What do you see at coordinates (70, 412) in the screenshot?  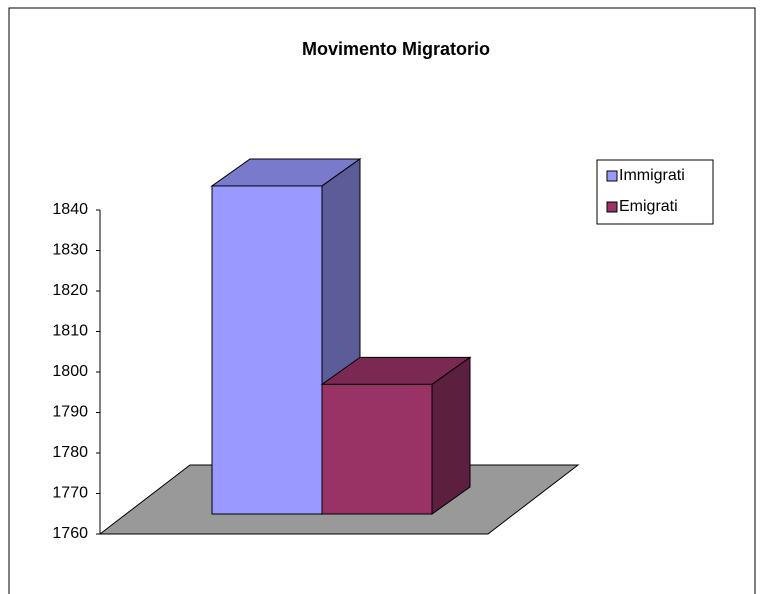 I see `y-tick-label: 1790` at bounding box center [70, 412].